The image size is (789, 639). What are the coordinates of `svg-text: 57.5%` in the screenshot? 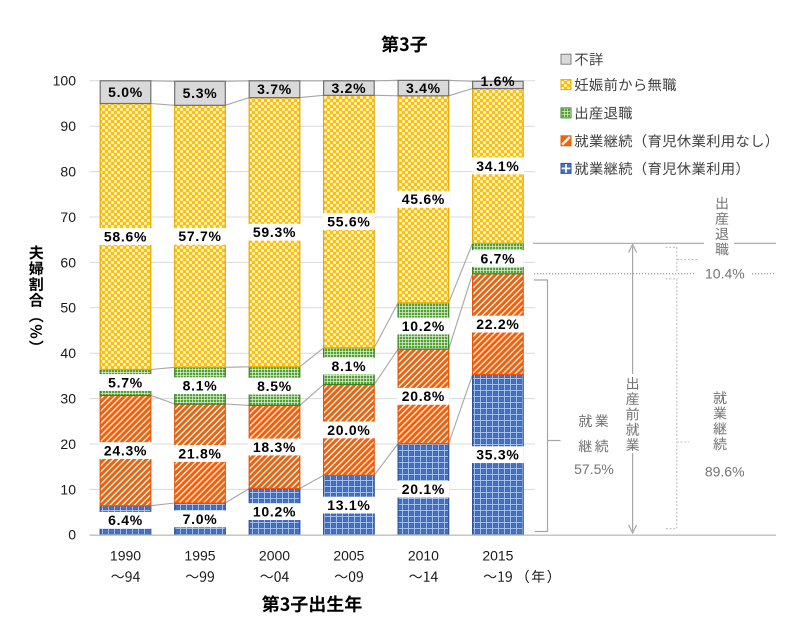 It's located at (594, 469).